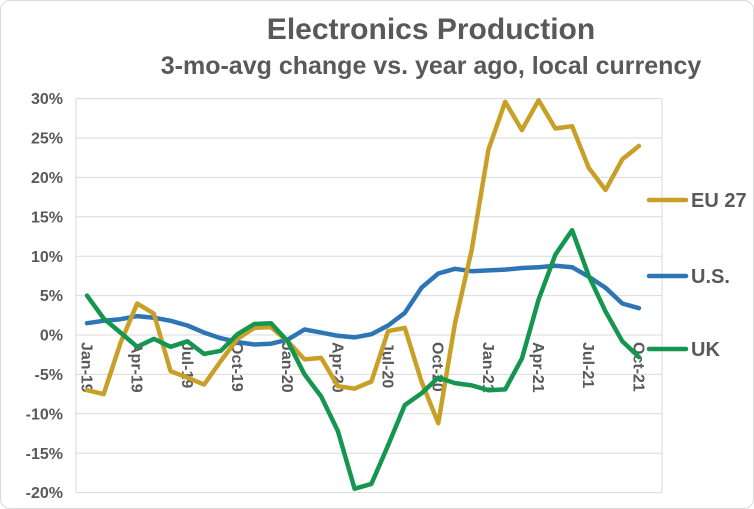 This screenshot has width=754, height=509. What do you see at coordinates (719, 201) in the screenshot?
I see `legend-label-eu-27: EU 27` at bounding box center [719, 201].